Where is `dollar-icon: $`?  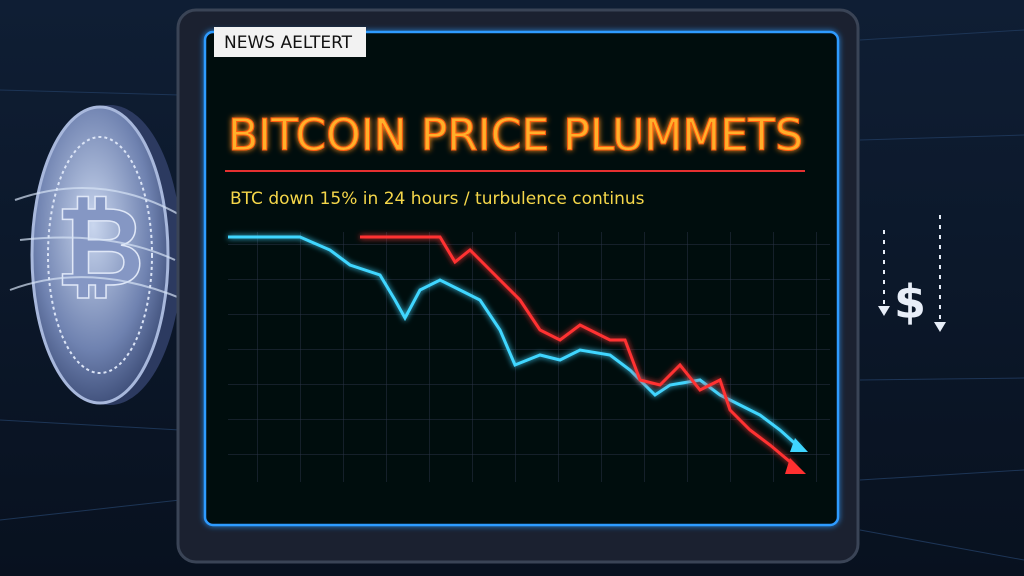 dollar-icon: $ is located at coordinates (912, 273).